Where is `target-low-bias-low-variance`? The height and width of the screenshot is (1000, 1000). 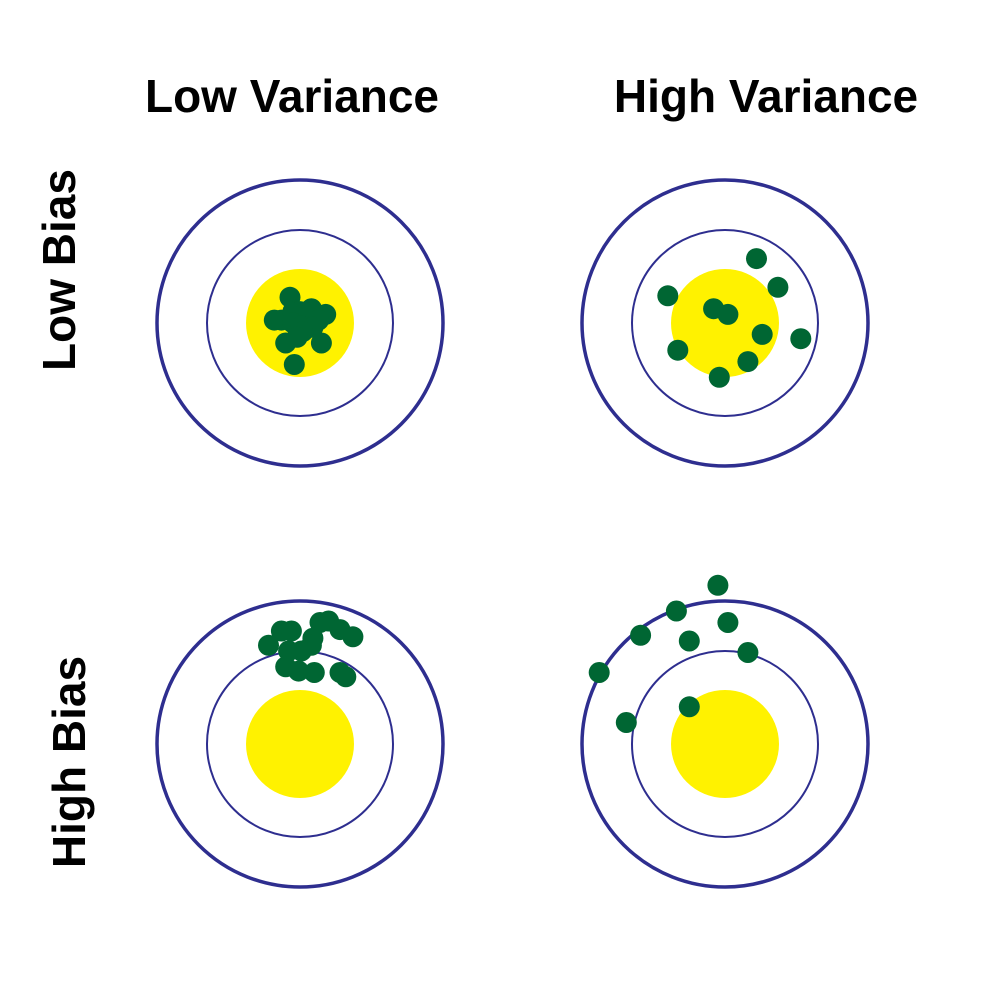
target-low-bias-low-variance is located at coordinates (300, 323).